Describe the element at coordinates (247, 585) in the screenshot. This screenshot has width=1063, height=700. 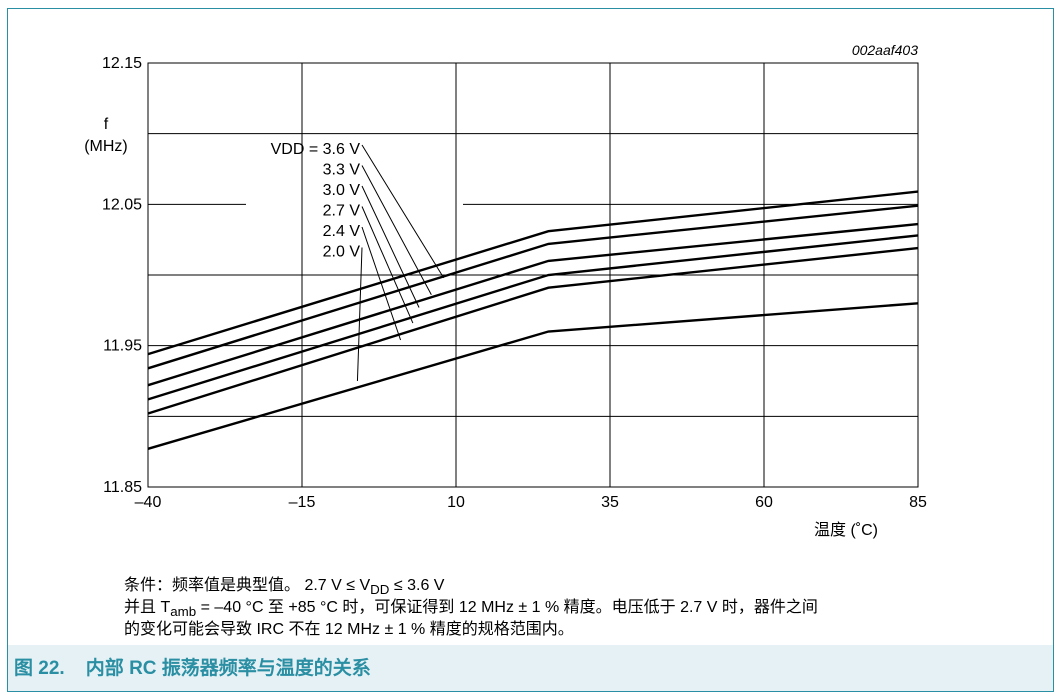
I see `condition-text-1: 条件：频率值是典型值。 2.7 V ≤ V` at that location.